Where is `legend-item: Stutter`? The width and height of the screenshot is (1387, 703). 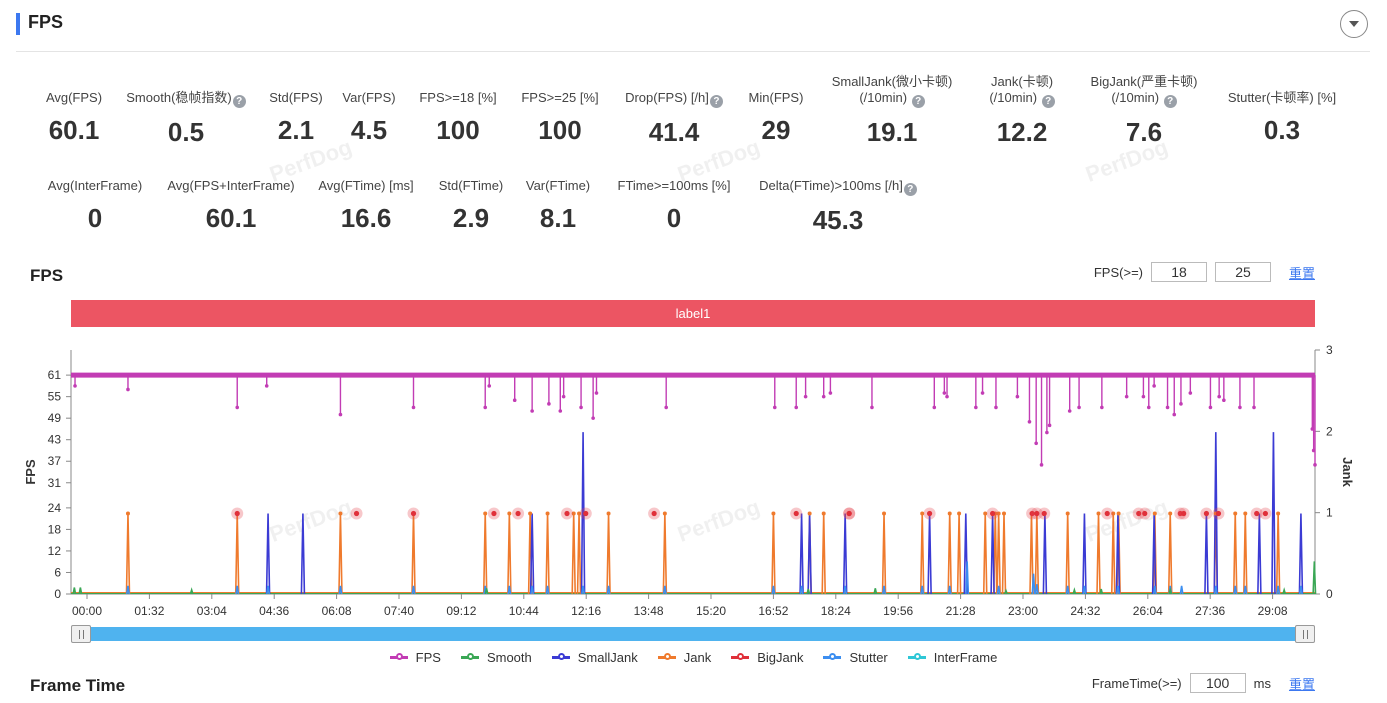 legend-item: Stutter is located at coordinates (855, 657).